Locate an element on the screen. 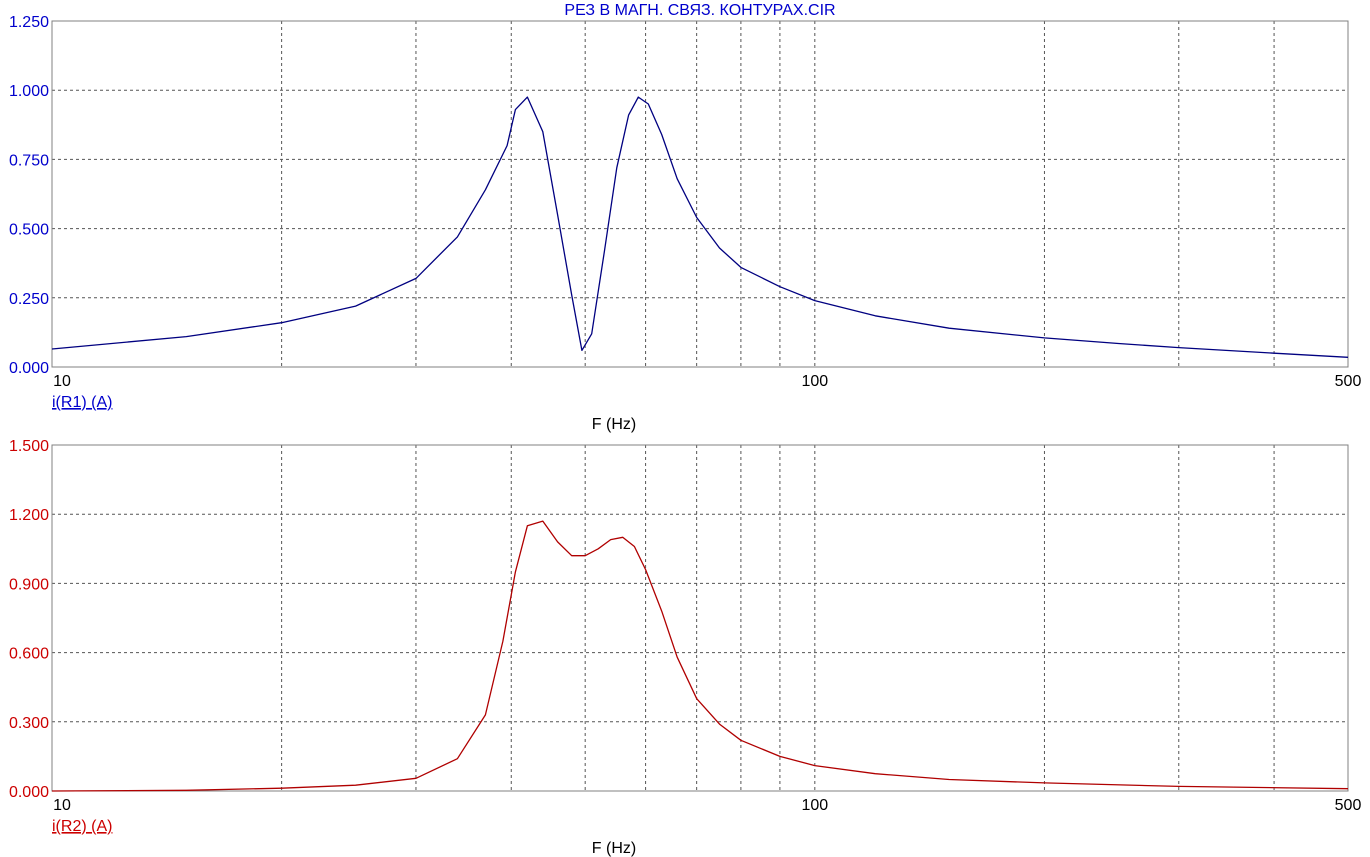 This screenshot has width=1370, height=857. y-axis-label: i(R1) (A) is located at coordinates (82, 402).